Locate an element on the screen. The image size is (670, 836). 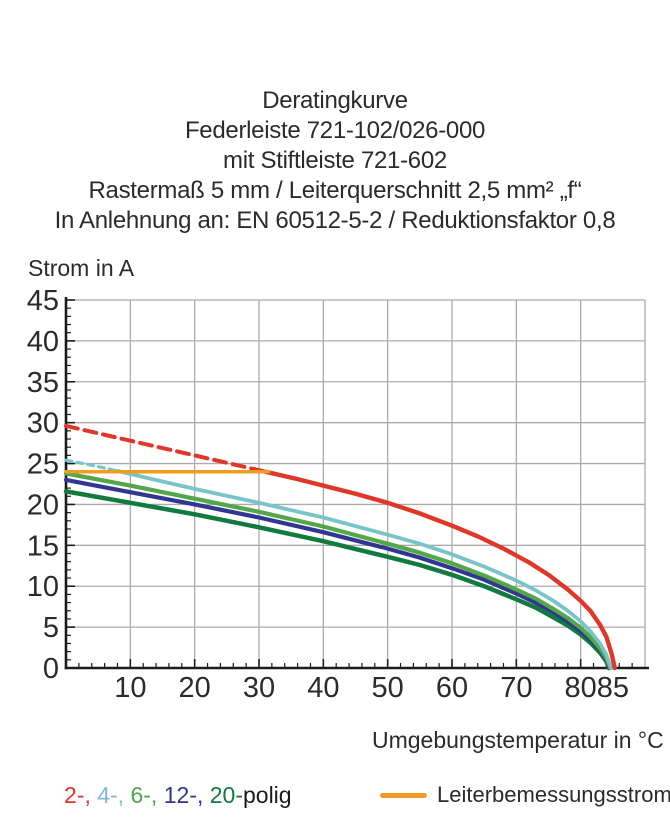
legend-pole-counts: 2-, 4-, 6-, 12-, 20-polig is located at coordinates (178, 795).